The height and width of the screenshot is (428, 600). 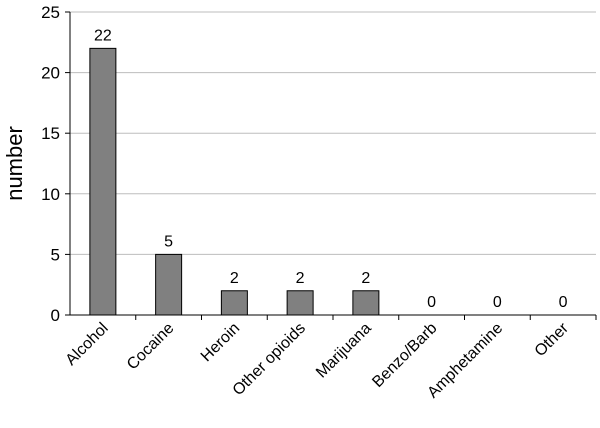 What do you see at coordinates (55, 254) in the screenshot?
I see `y-tick-label: 5` at bounding box center [55, 254].